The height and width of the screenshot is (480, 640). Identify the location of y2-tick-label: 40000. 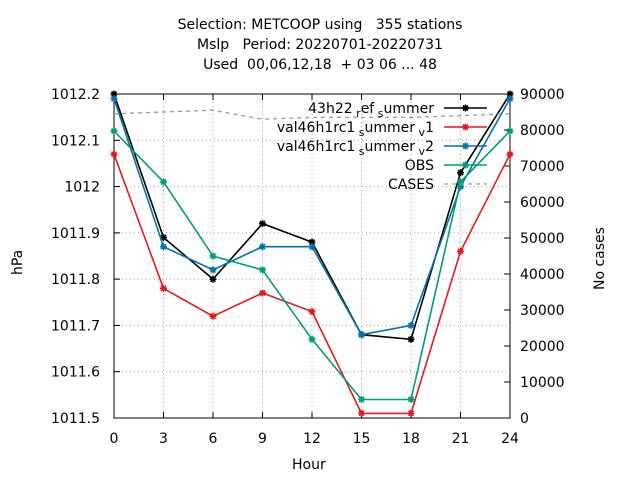
(542, 275).